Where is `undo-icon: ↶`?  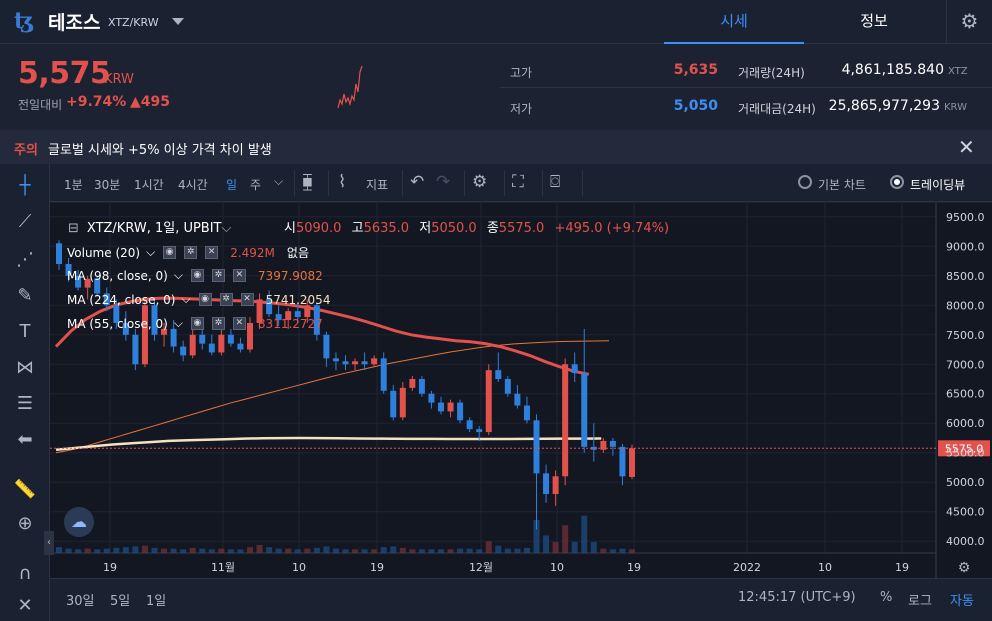
undo-icon: ↶ is located at coordinates (417, 182).